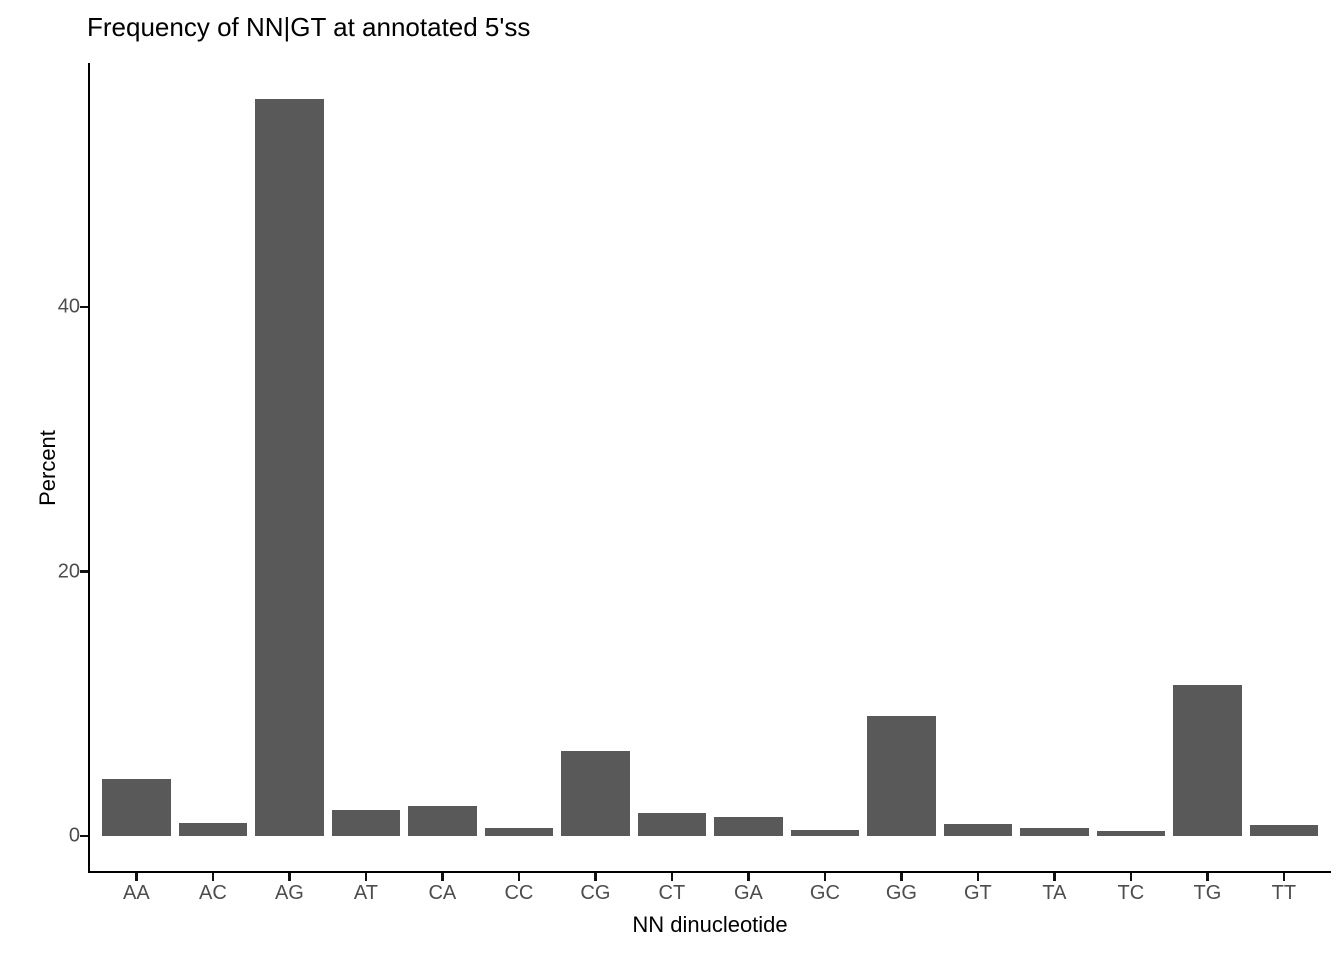 The width and height of the screenshot is (1344, 960). What do you see at coordinates (289, 893) in the screenshot?
I see `x-tick-label-AG: AG` at bounding box center [289, 893].